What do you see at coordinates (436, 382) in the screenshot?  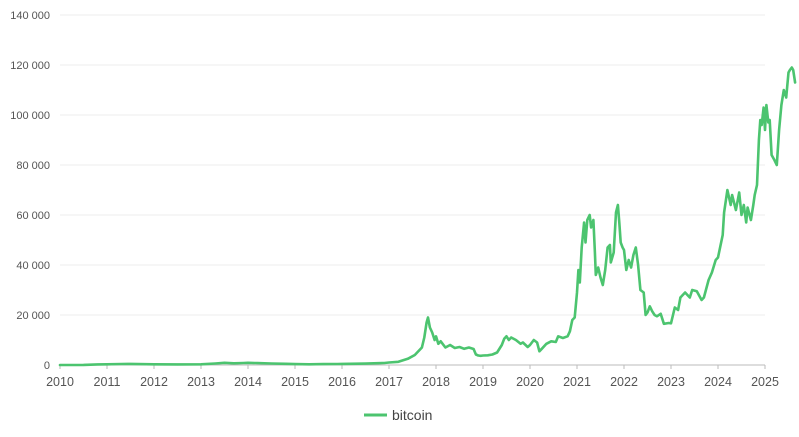 I see `x-tick-label: 2018` at bounding box center [436, 382].